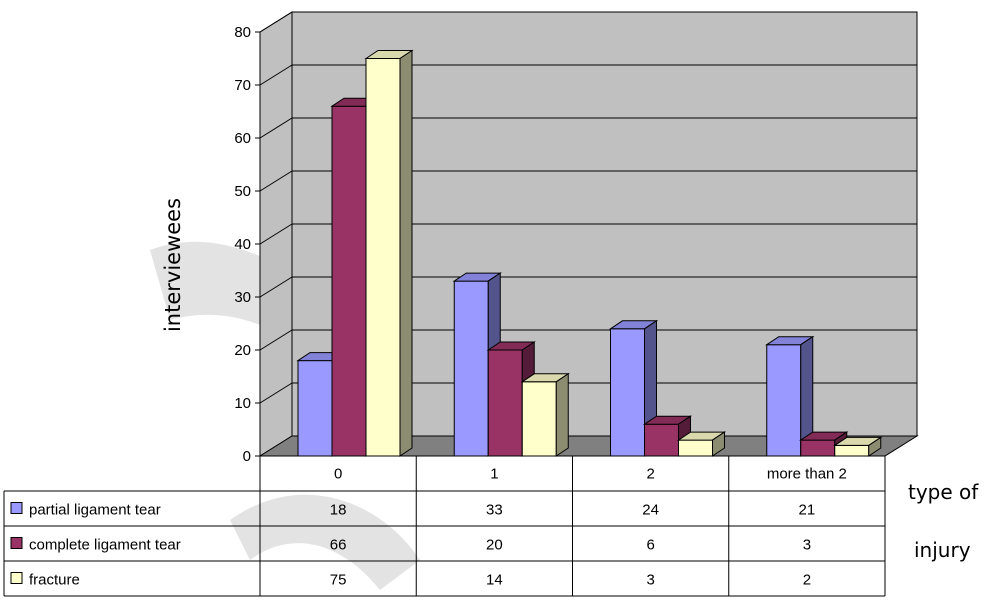 This screenshot has width=1003, height=615. I want to click on data-label: 24, so click(650, 510).